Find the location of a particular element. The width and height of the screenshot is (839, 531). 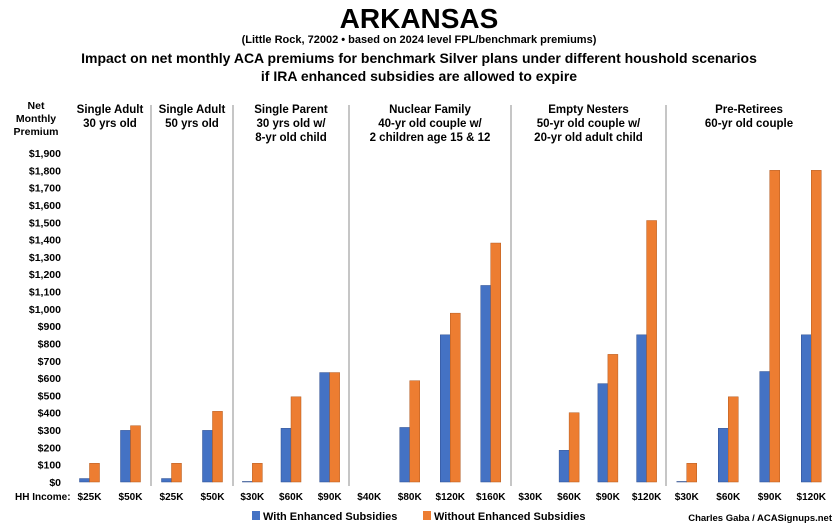

group-label-line: 2 children age 15 & 12 is located at coordinates (430, 138).